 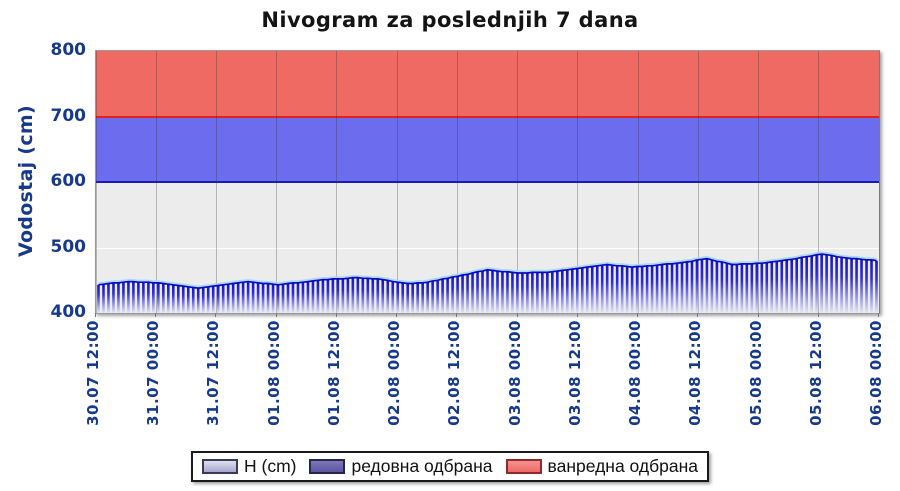 What do you see at coordinates (695, 373) in the screenshot?
I see `x-tick-label: 04.08 12:00` at bounding box center [695, 373].